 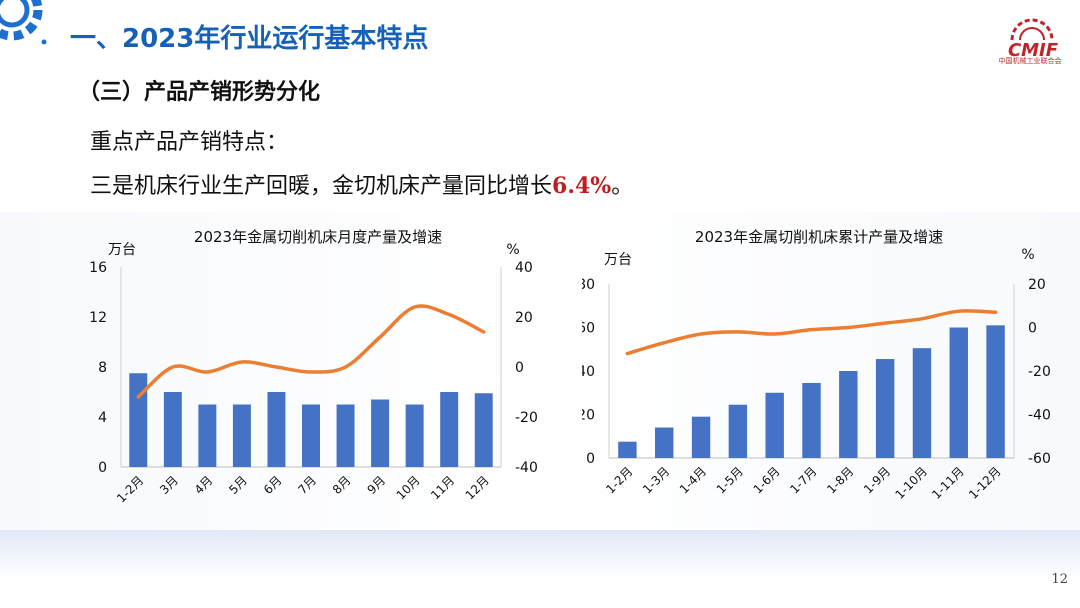 What do you see at coordinates (318, 237) in the screenshot?
I see `chart-title: 2023年金属切削机床月度产量及增速` at bounding box center [318, 237].